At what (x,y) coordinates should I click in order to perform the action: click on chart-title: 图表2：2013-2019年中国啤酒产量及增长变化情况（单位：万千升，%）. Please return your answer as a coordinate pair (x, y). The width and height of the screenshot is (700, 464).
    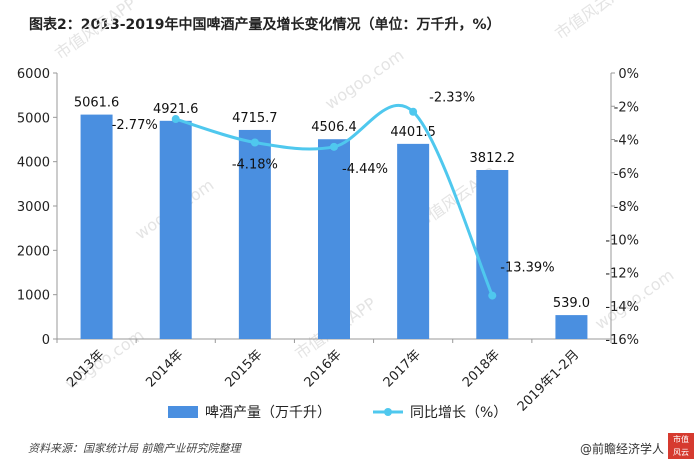
    Looking at the image, I should click on (265, 25).